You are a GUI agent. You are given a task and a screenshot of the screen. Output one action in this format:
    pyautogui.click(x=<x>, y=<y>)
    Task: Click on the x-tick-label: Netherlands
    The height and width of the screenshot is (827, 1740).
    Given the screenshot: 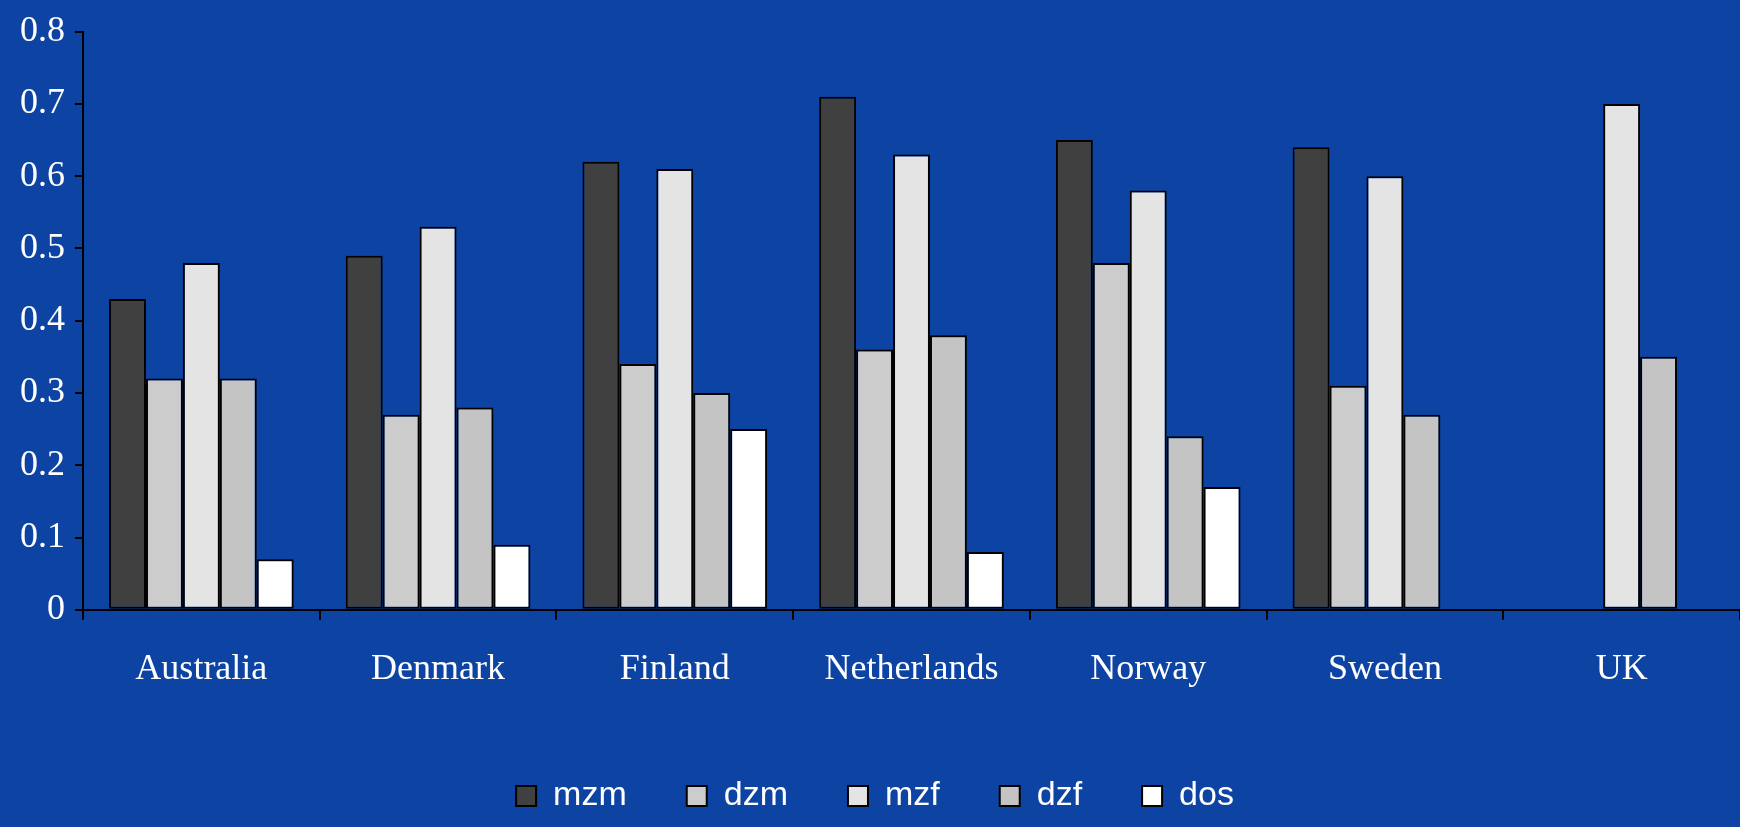 What is the action you would take?
    pyautogui.click(x=911, y=666)
    